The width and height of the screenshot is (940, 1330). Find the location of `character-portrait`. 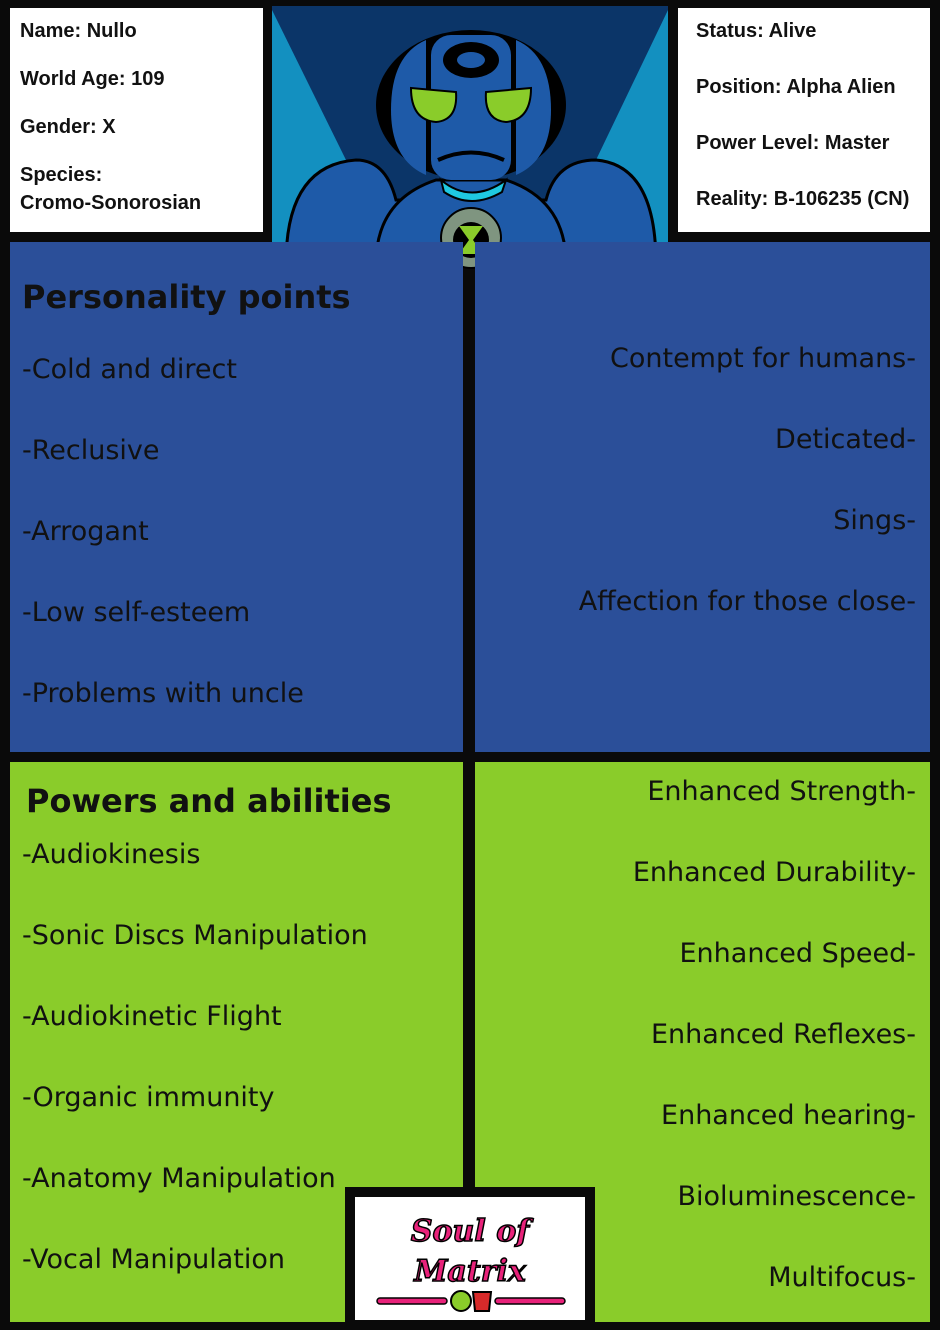

character-portrait is located at coordinates (470, 136).